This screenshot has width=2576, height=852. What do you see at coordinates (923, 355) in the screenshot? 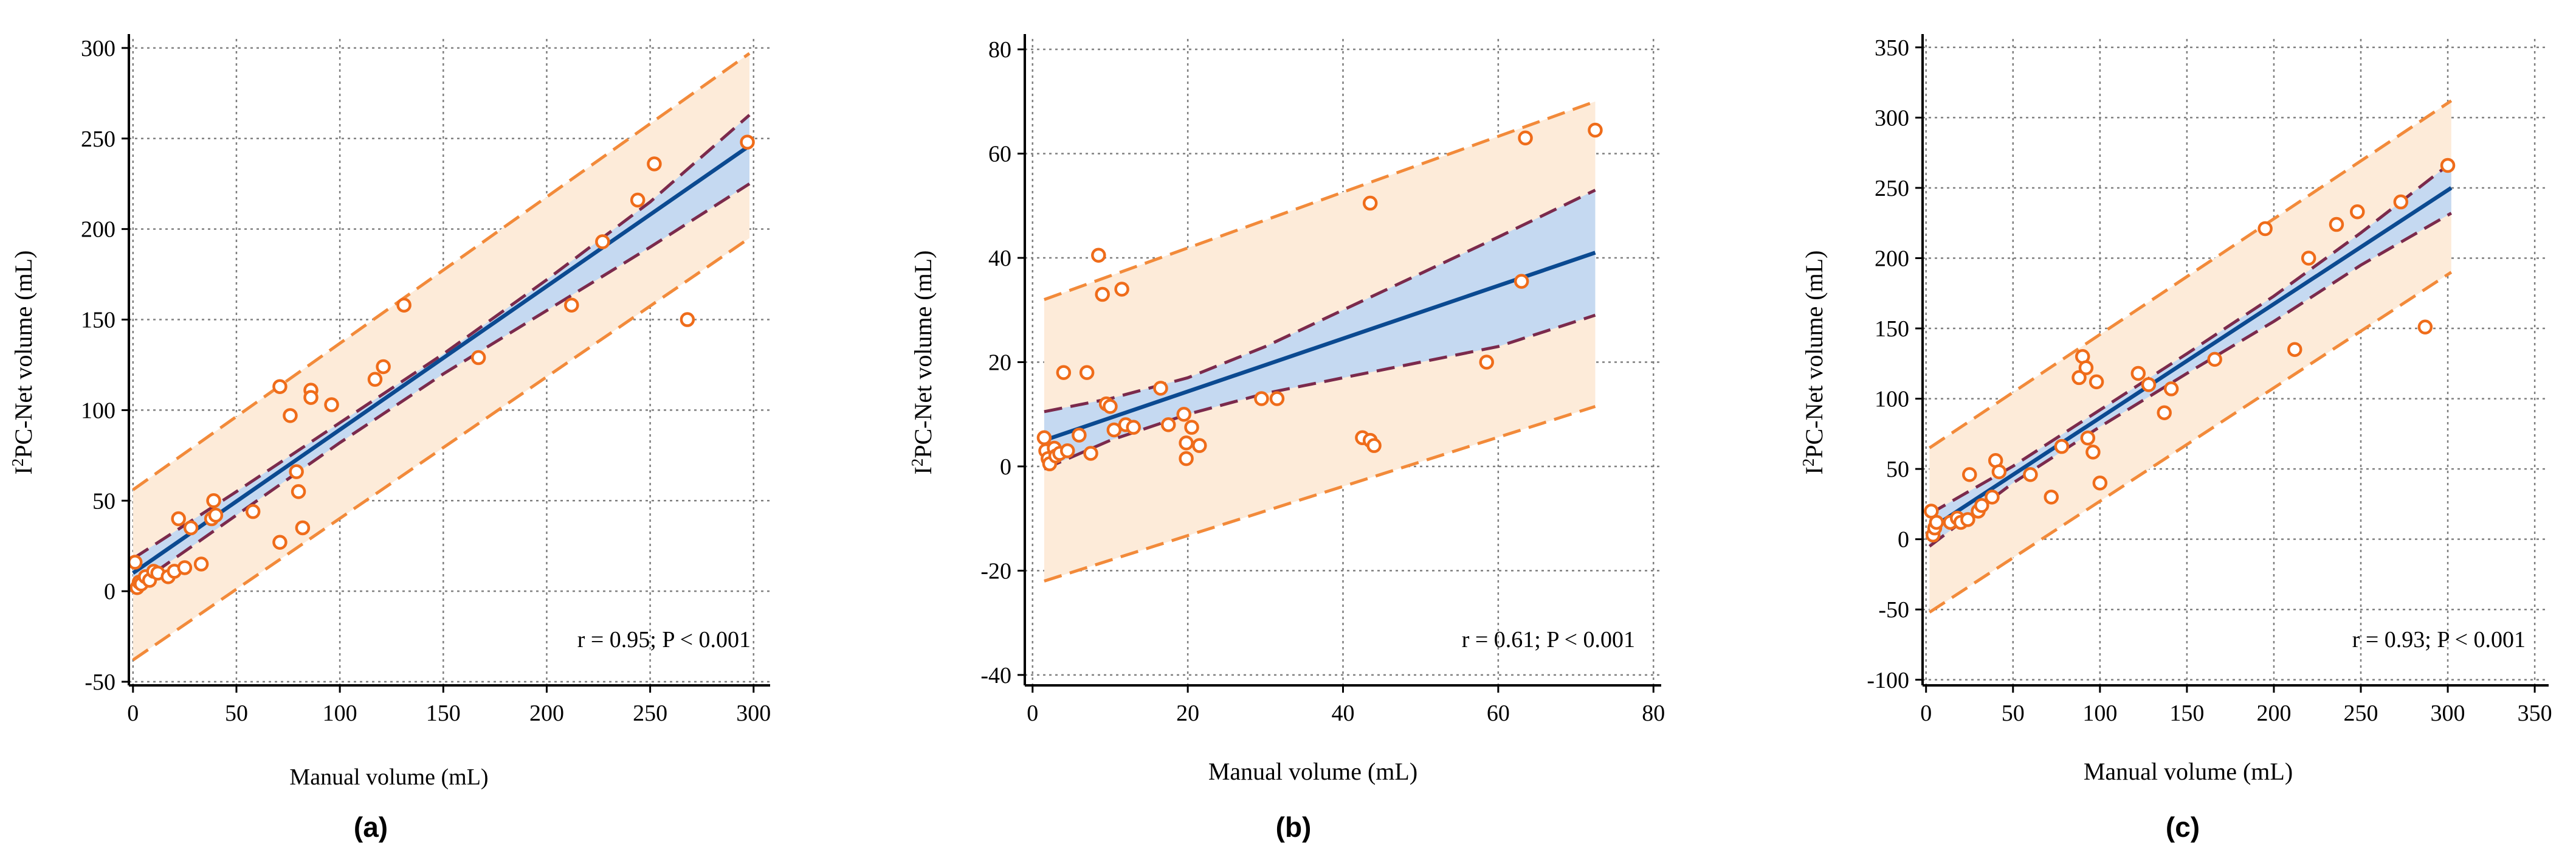
I see `y-axis-label-b-rest: PC-Net volume (mL)` at bounding box center [923, 355].